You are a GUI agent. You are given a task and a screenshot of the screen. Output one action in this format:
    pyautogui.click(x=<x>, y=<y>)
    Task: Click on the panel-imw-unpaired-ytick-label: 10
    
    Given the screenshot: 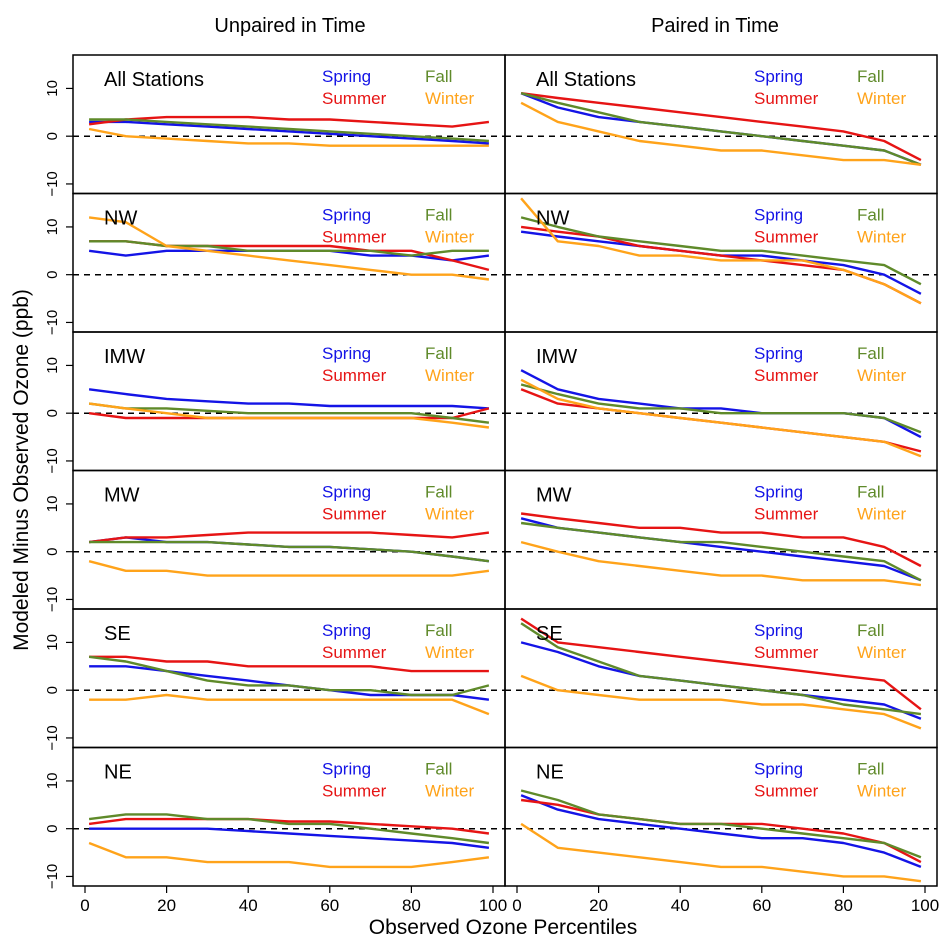 What is the action you would take?
    pyautogui.click(x=52, y=365)
    